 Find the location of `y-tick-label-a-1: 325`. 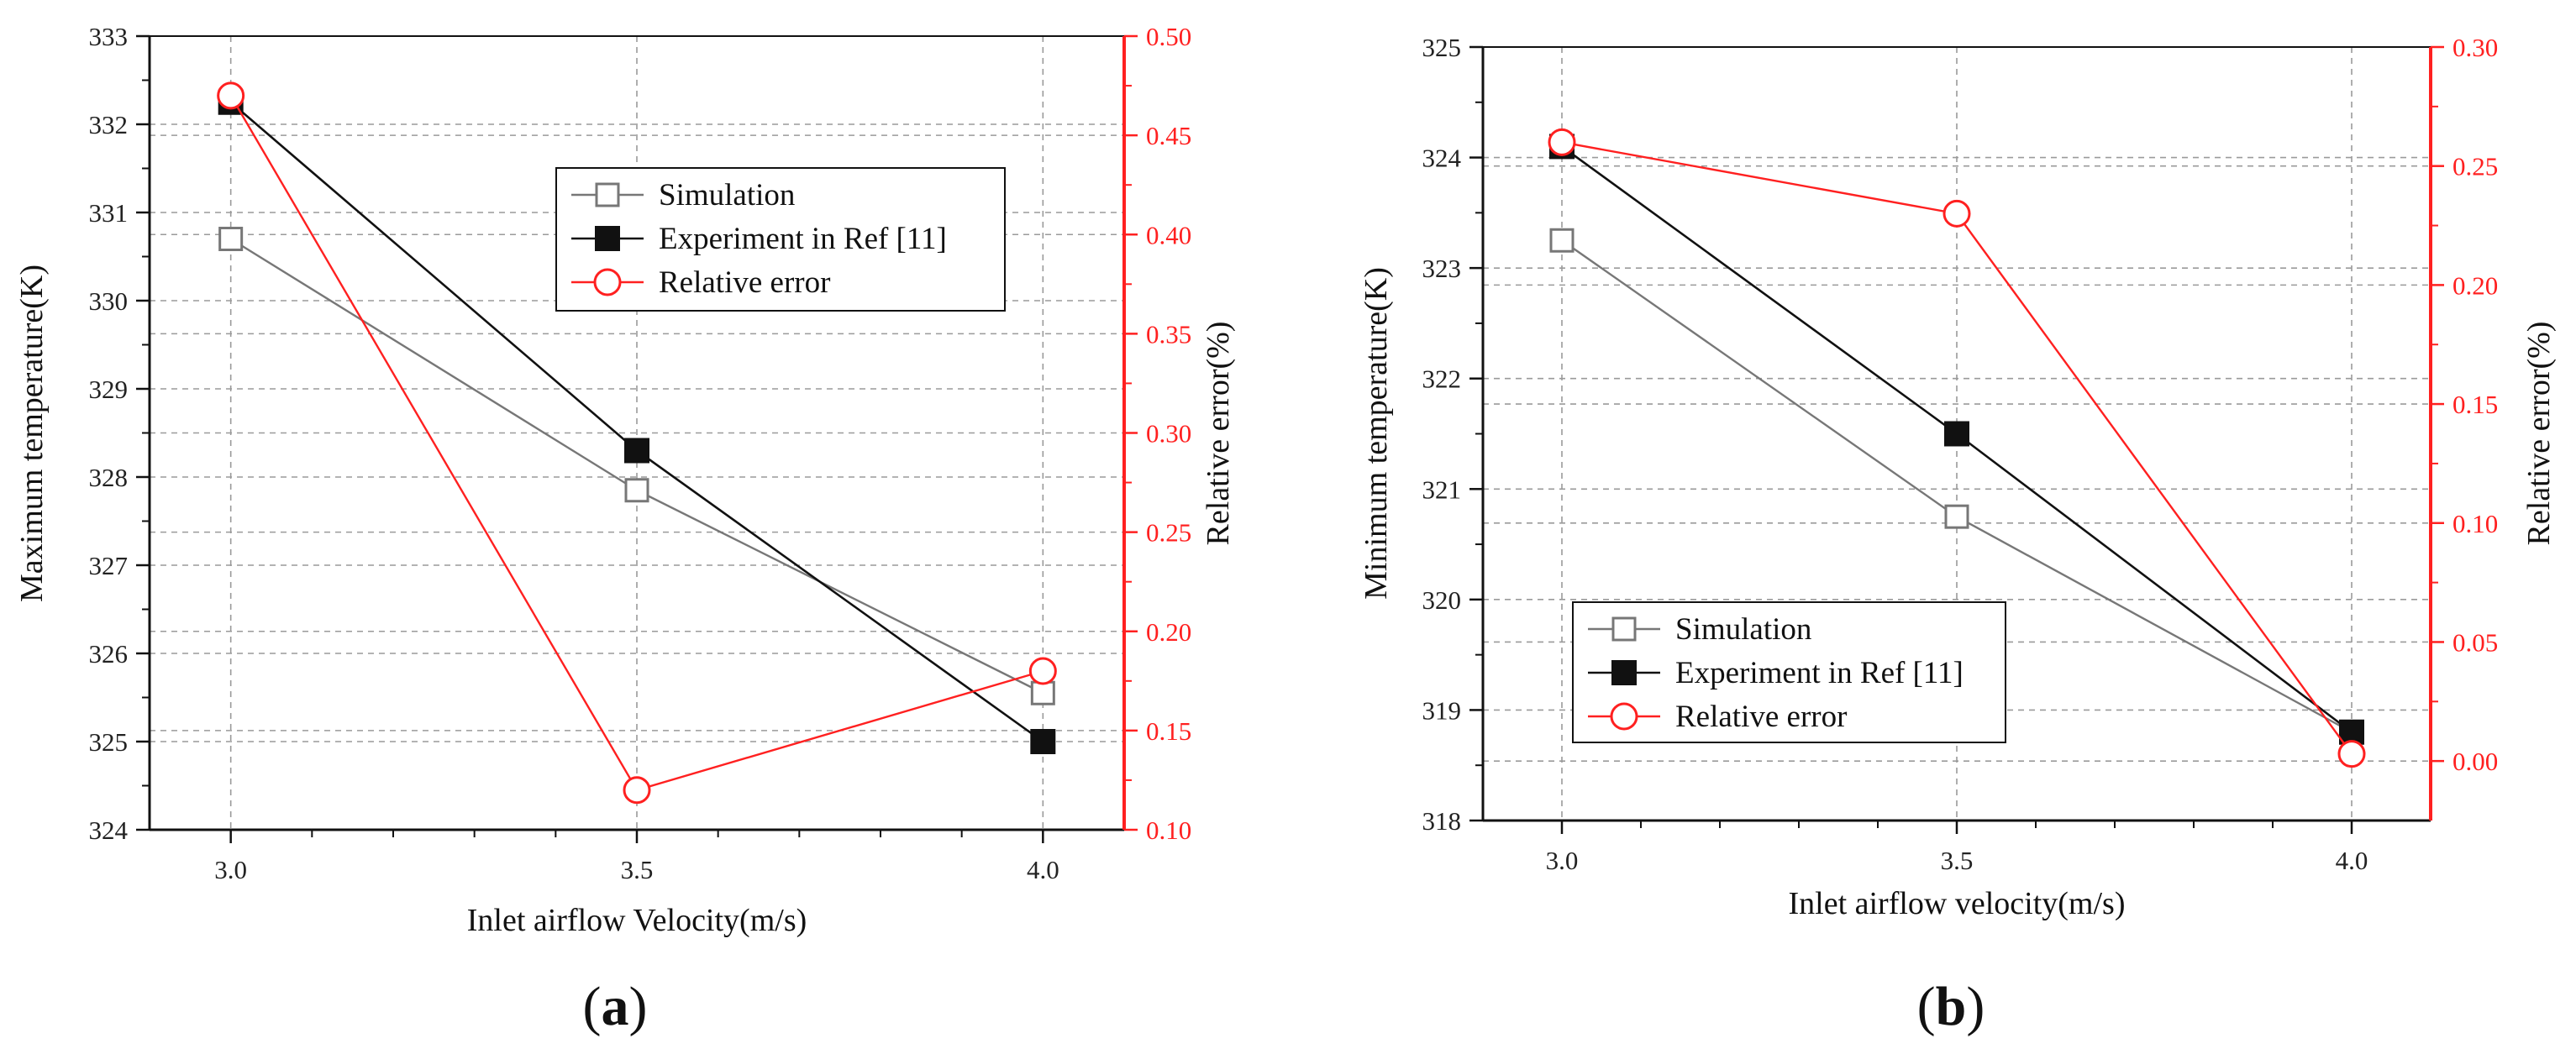

y-tick-label-a-1: 325 is located at coordinates (109, 742).